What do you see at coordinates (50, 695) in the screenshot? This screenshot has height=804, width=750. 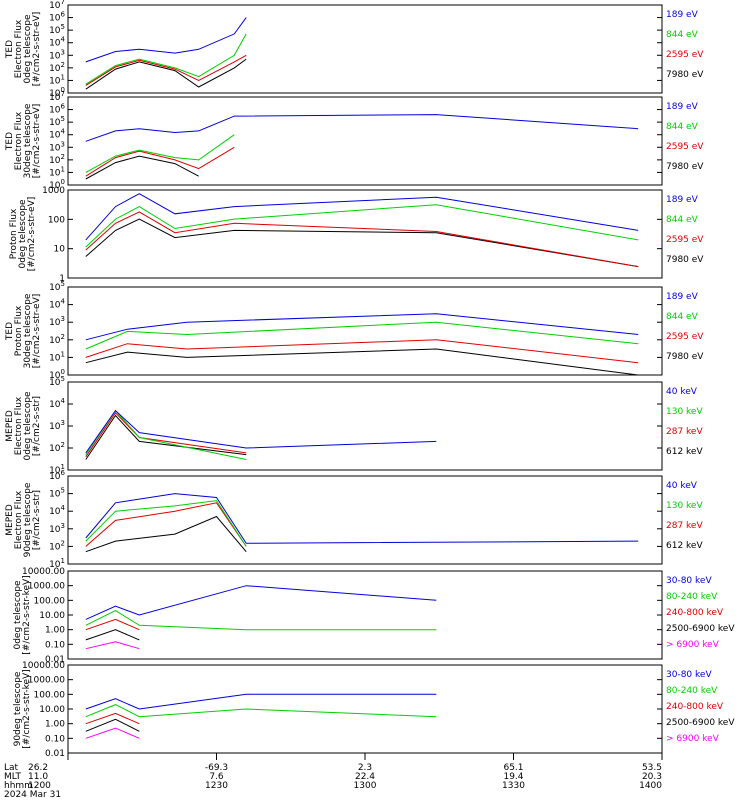 I see `y-tick-label: 100.00` at bounding box center [50, 695].